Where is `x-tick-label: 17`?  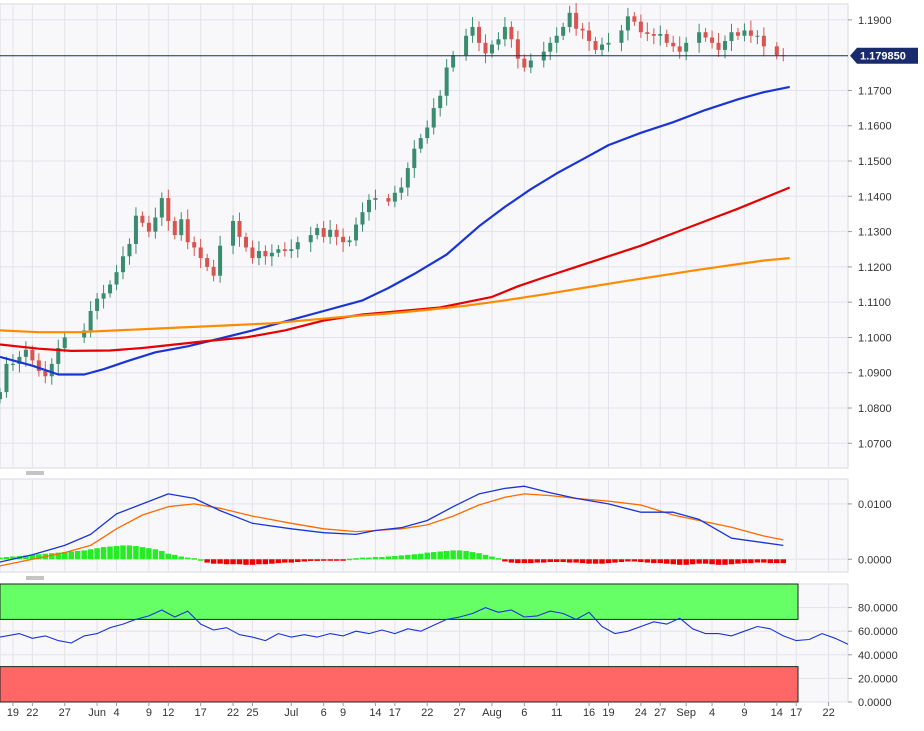 x-tick-label: 17 is located at coordinates (201, 713).